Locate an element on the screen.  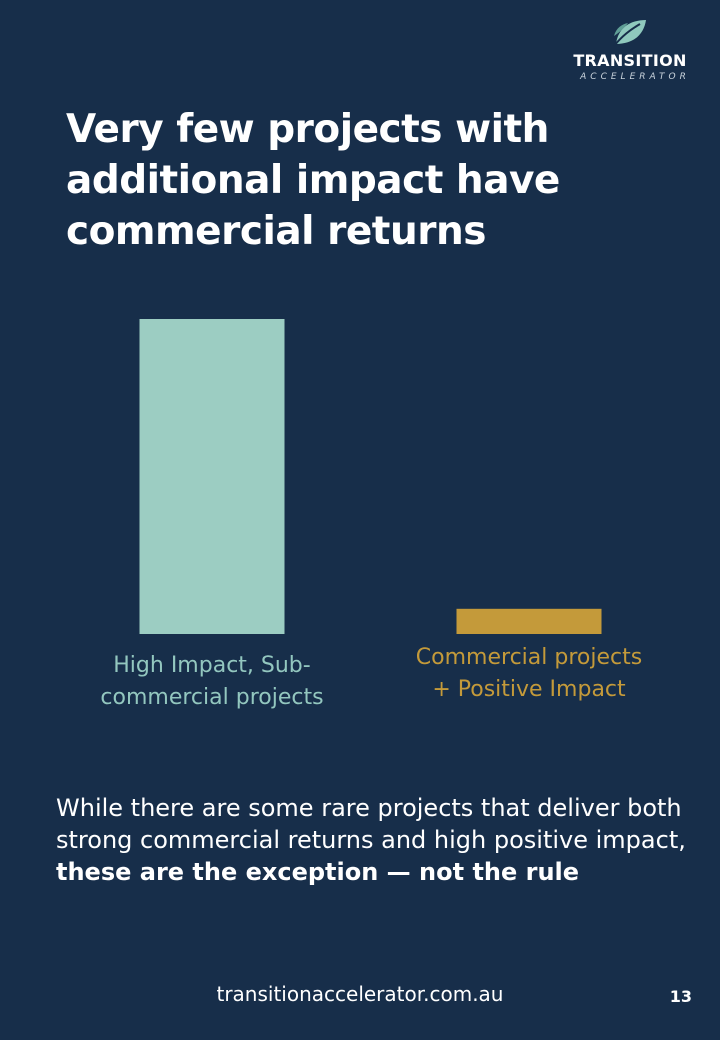
category-label-high-impact: High Impact, Sub-commercial projects is located at coordinates (212, 681).